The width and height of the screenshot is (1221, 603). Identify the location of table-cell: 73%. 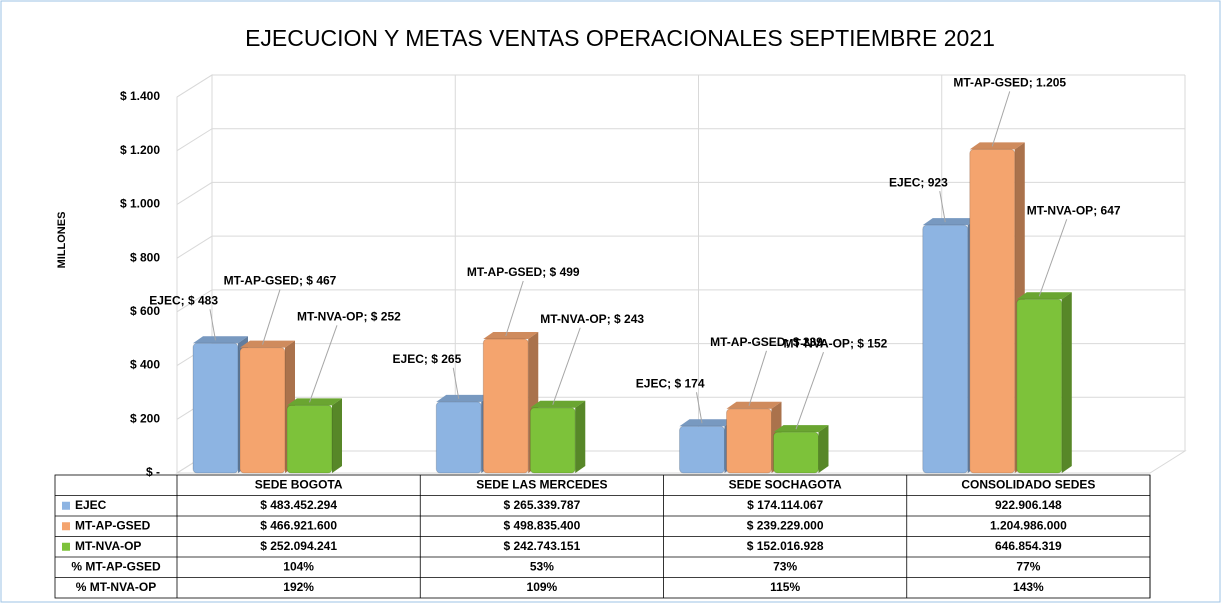
(785, 566).